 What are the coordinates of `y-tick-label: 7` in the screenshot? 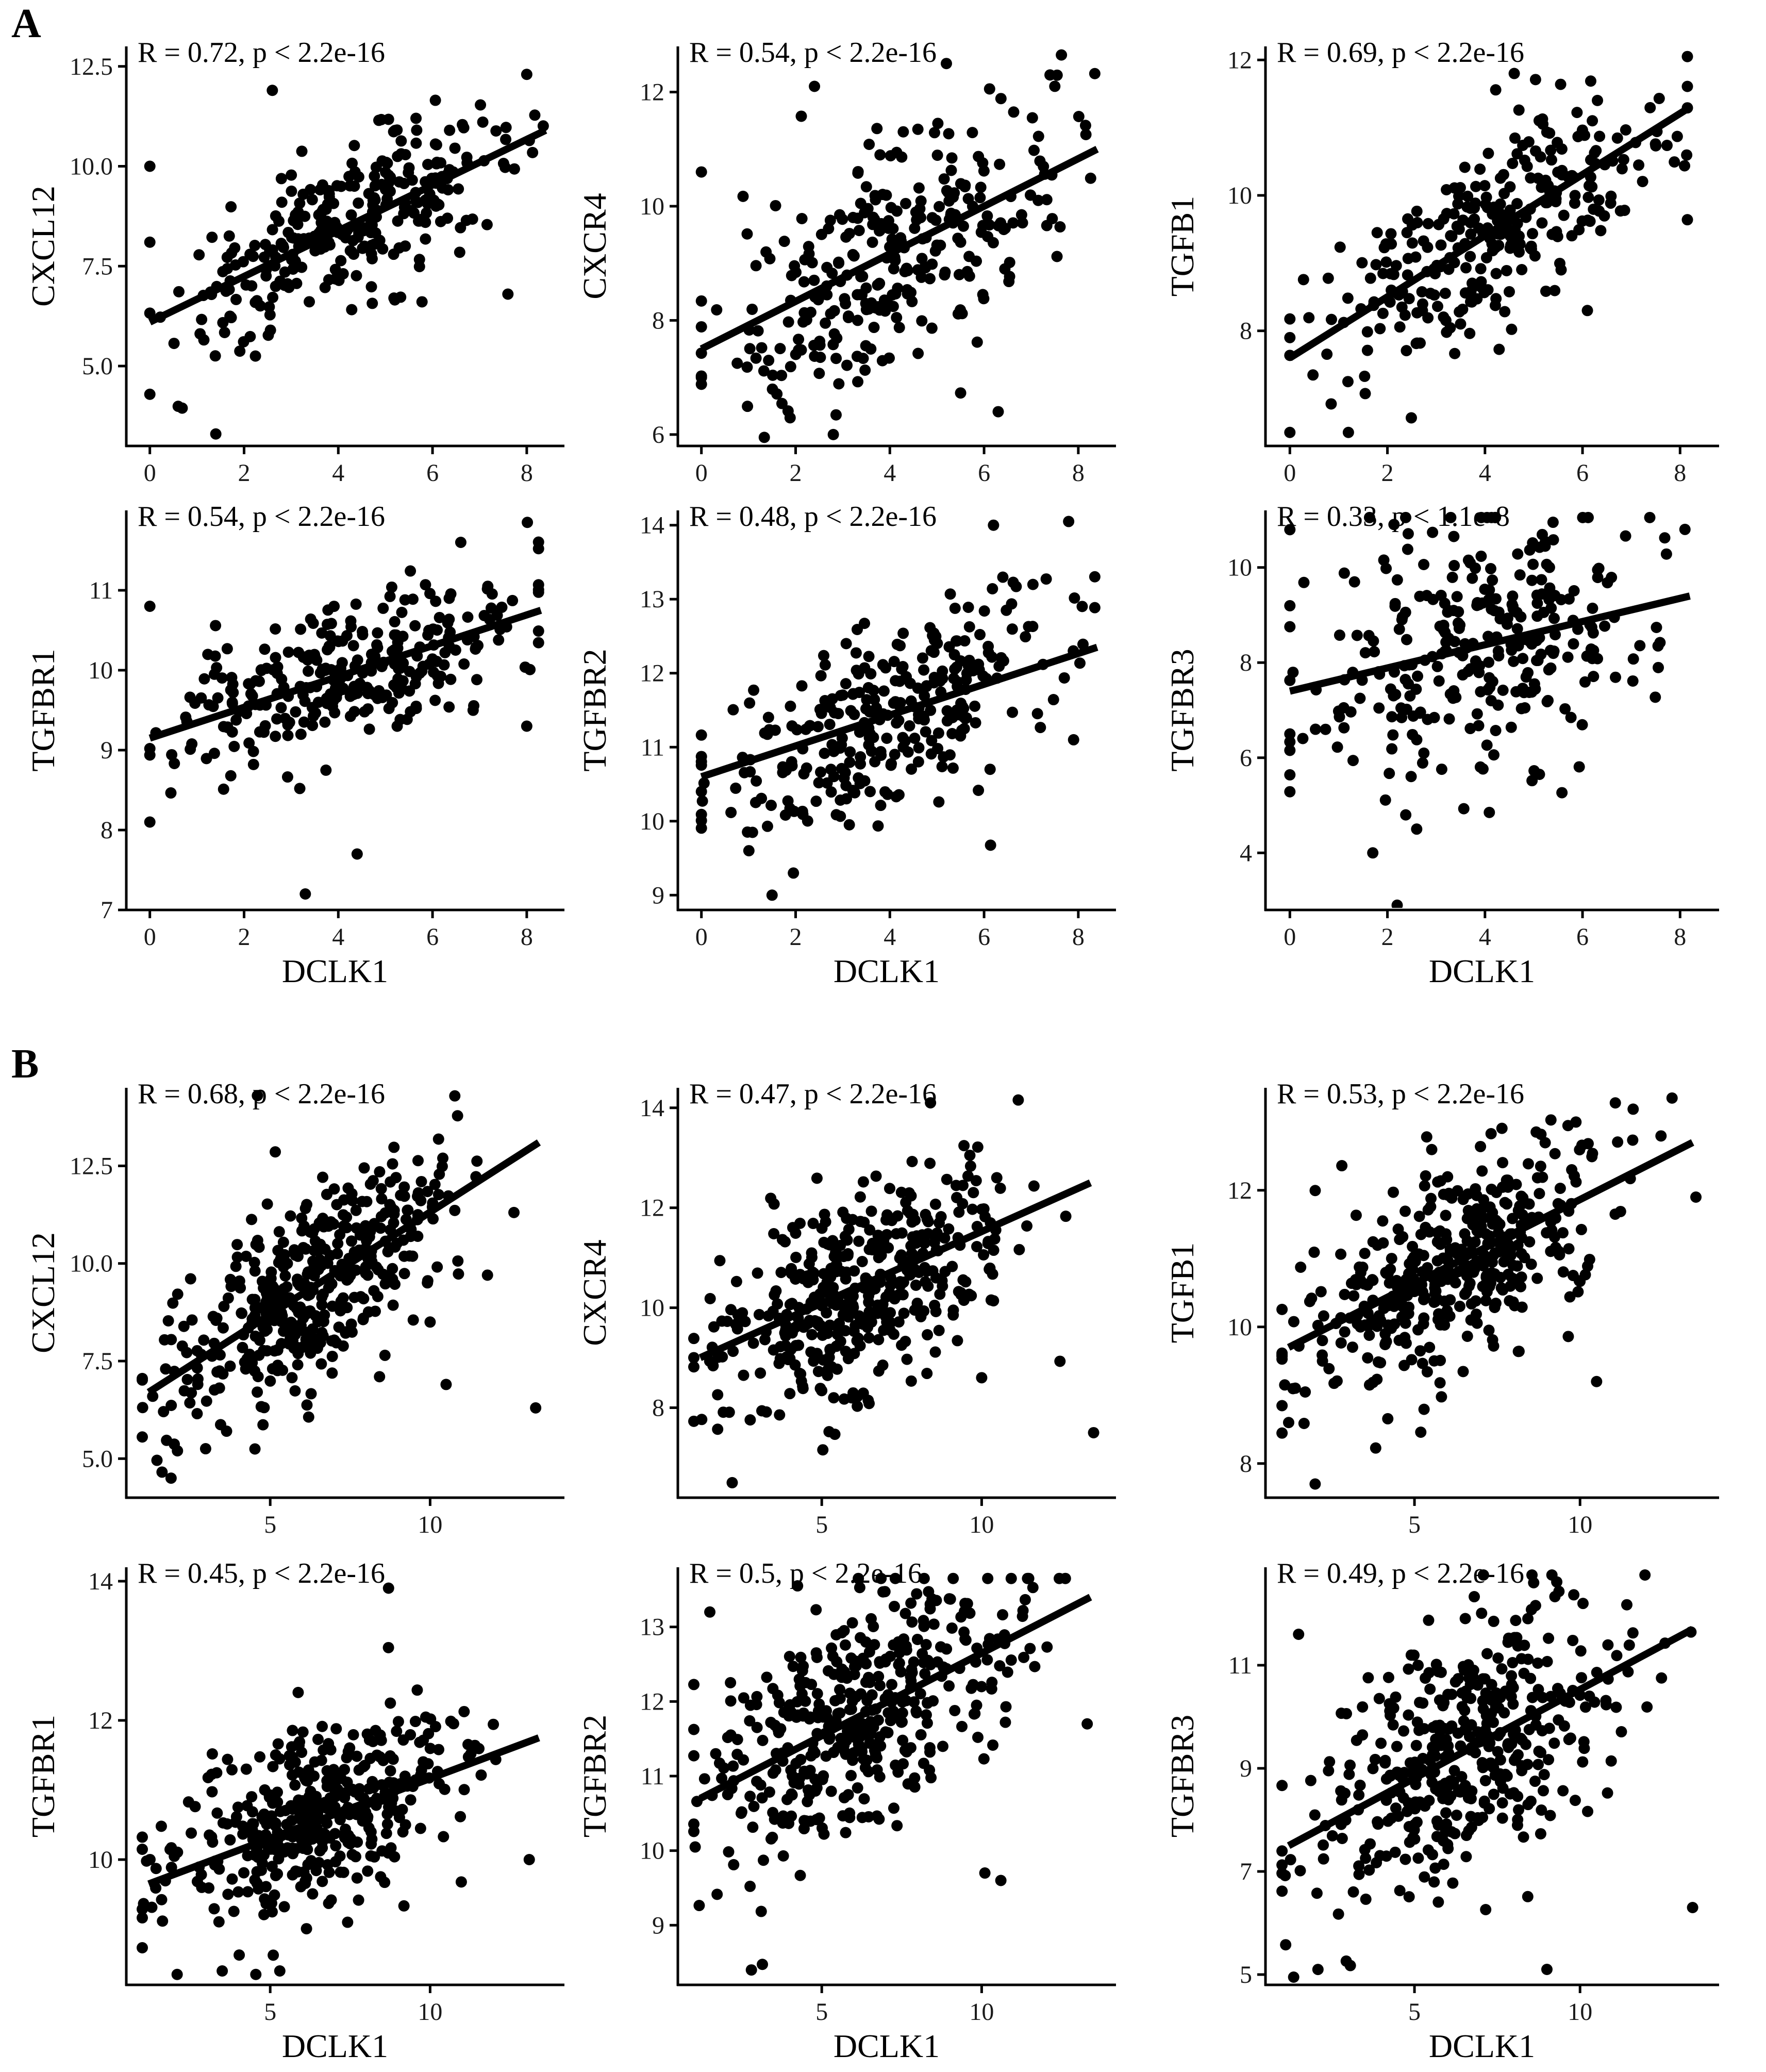 It's located at (1246, 1871).